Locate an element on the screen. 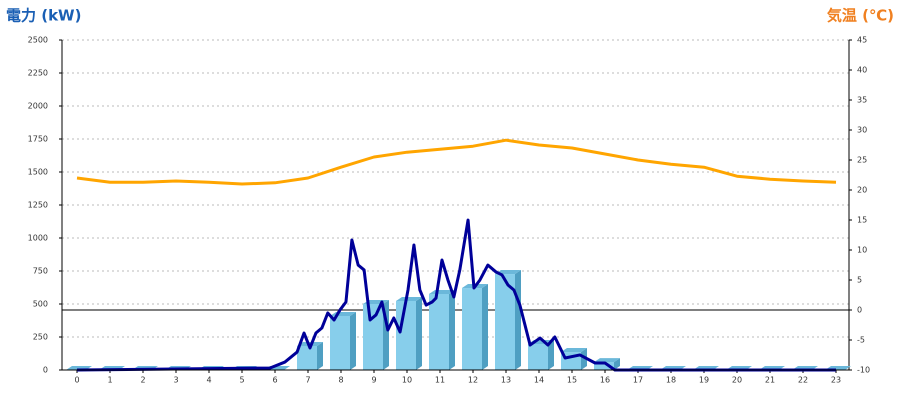 This screenshot has width=900, height=400. x-tick-label: 15 is located at coordinates (572, 380).